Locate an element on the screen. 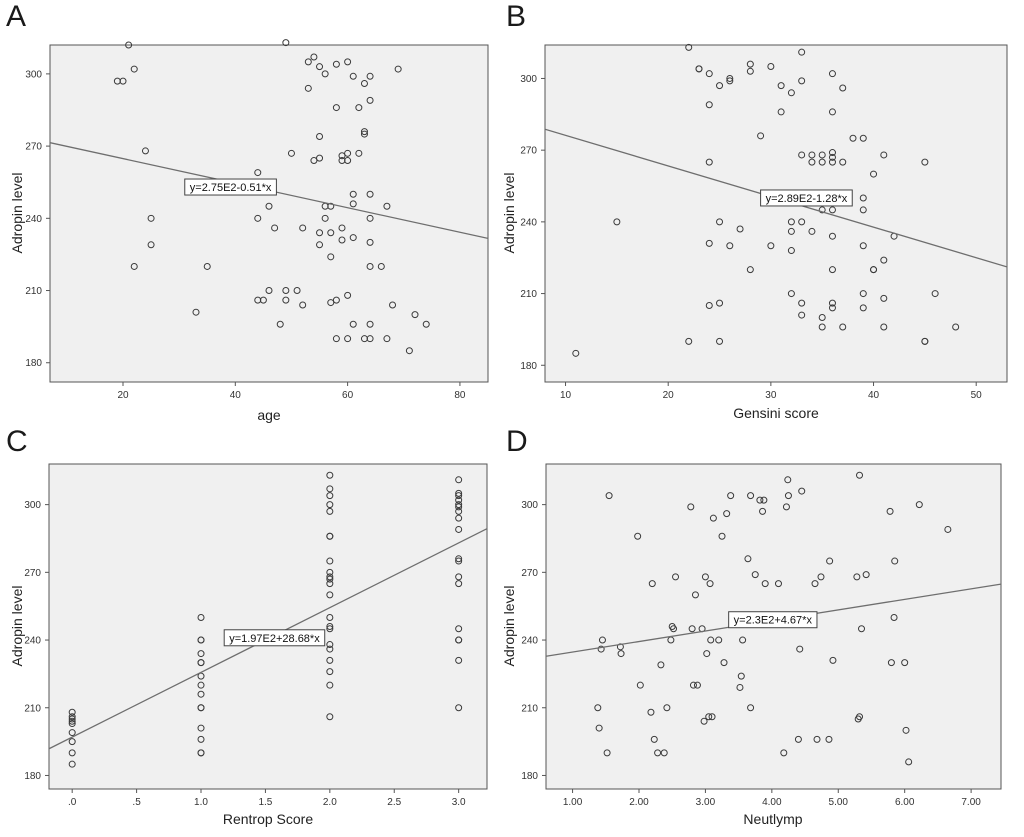 This screenshot has height=837, width=1024. x-tick-label-c: 1.5 is located at coordinates (265, 802).